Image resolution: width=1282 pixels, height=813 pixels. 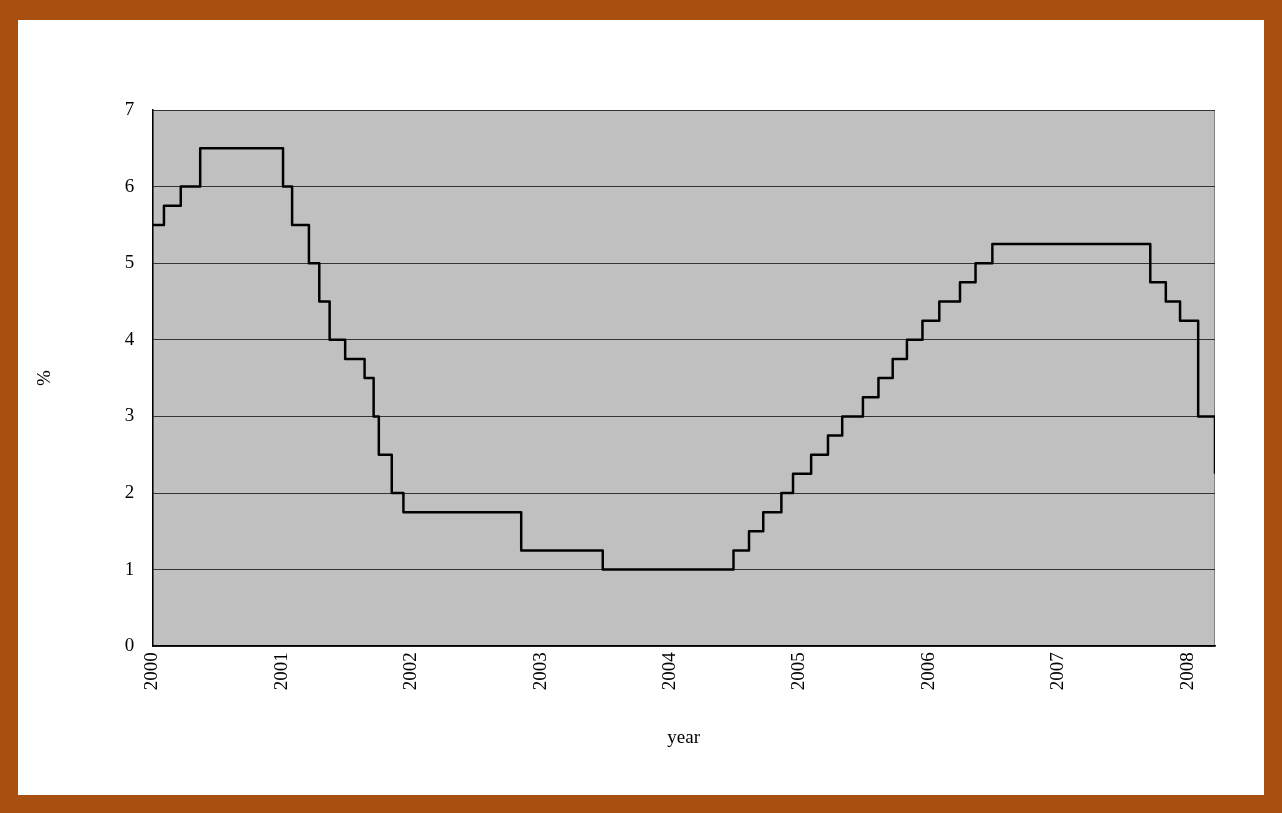 What do you see at coordinates (280, 671) in the screenshot?
I see `x-tick-label: 2001` at bounding box center [280, 671].